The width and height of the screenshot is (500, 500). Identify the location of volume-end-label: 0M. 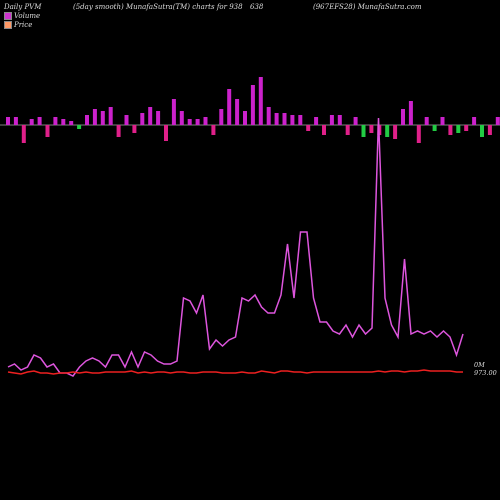
(479, 365).